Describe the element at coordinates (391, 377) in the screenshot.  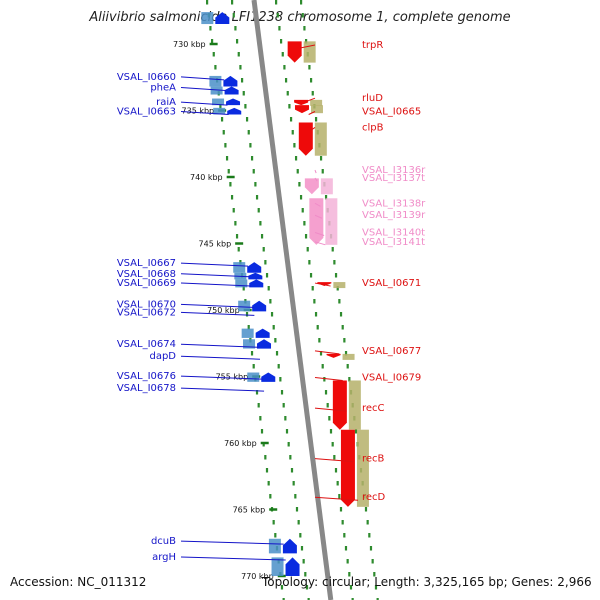
I see `gene-label: VSAL_I0679` at that location.